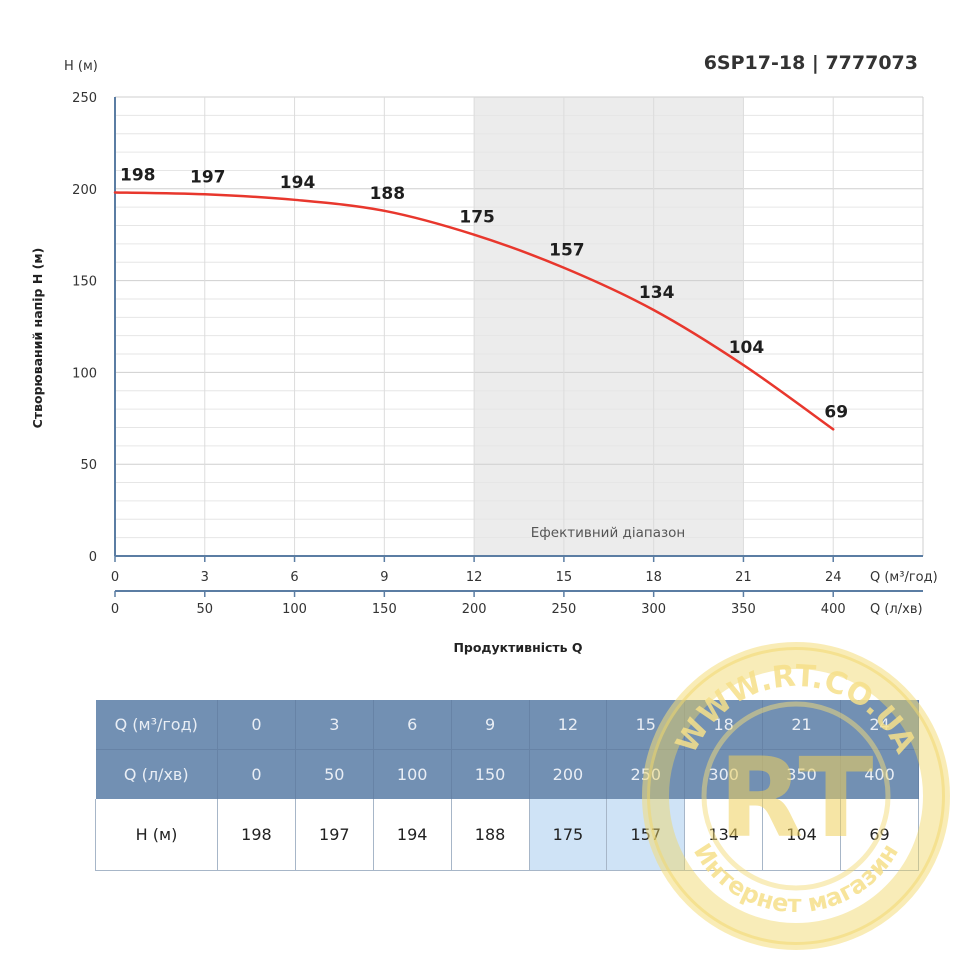 The image size is (960, 960). I want to click on y-tick-label: 50, so click(88, 465).